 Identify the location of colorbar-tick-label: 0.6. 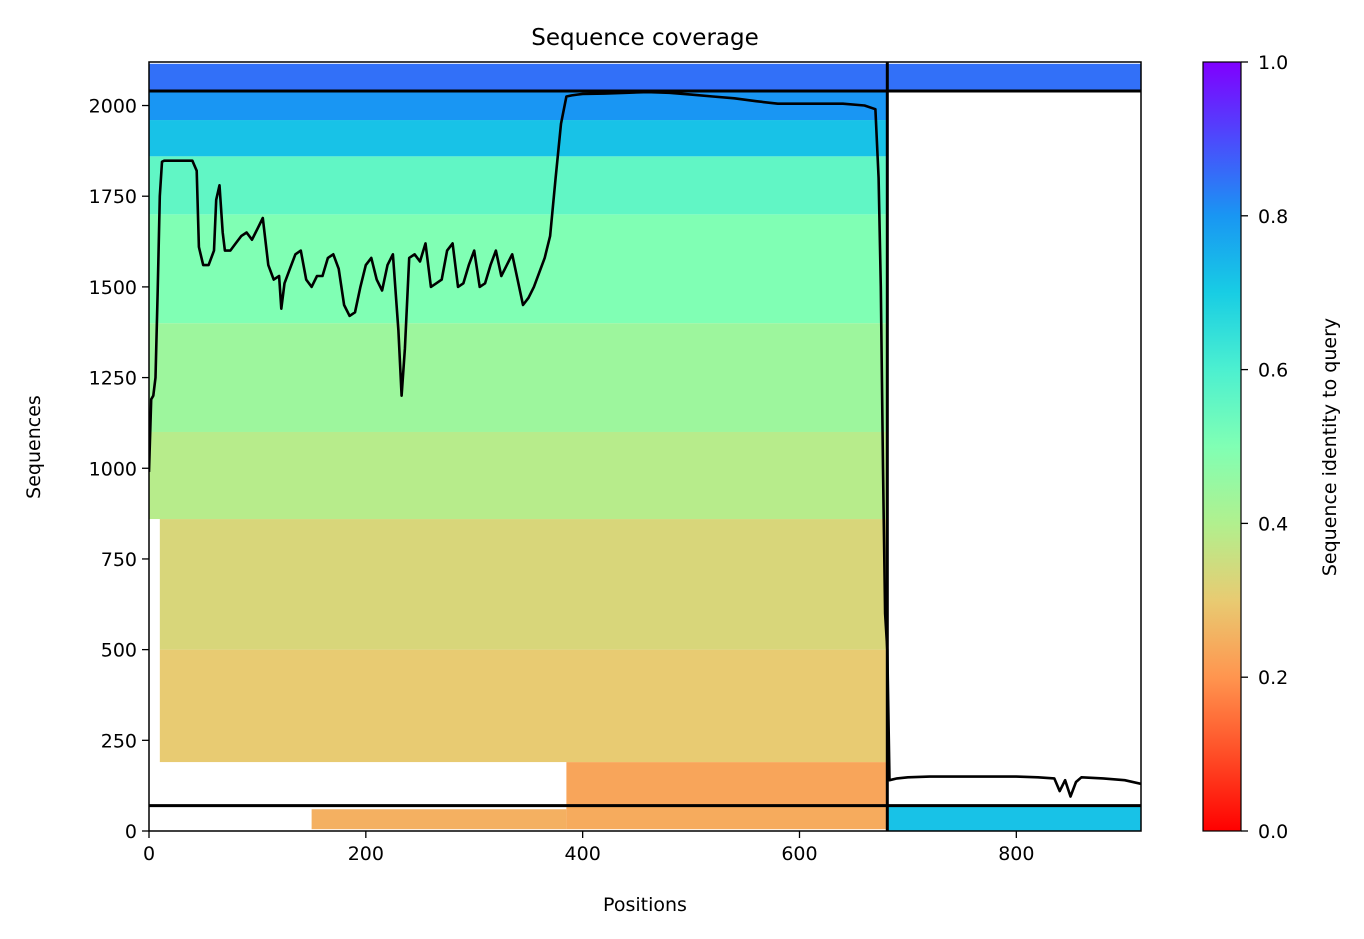
(1273, 371).